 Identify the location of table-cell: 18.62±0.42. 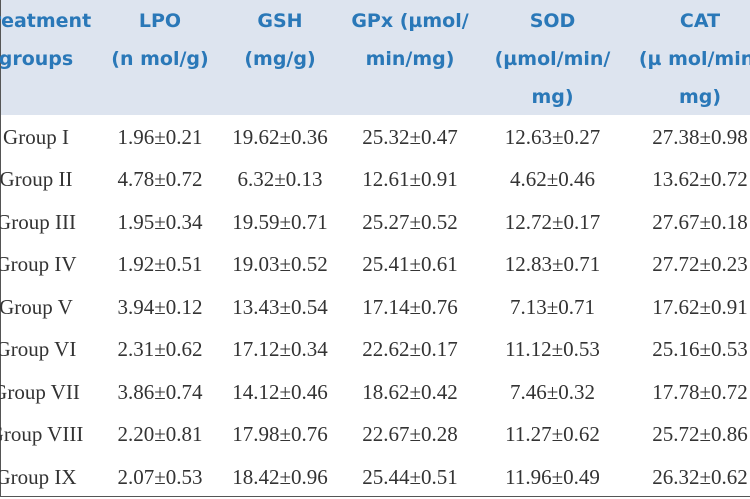
(410, 391).